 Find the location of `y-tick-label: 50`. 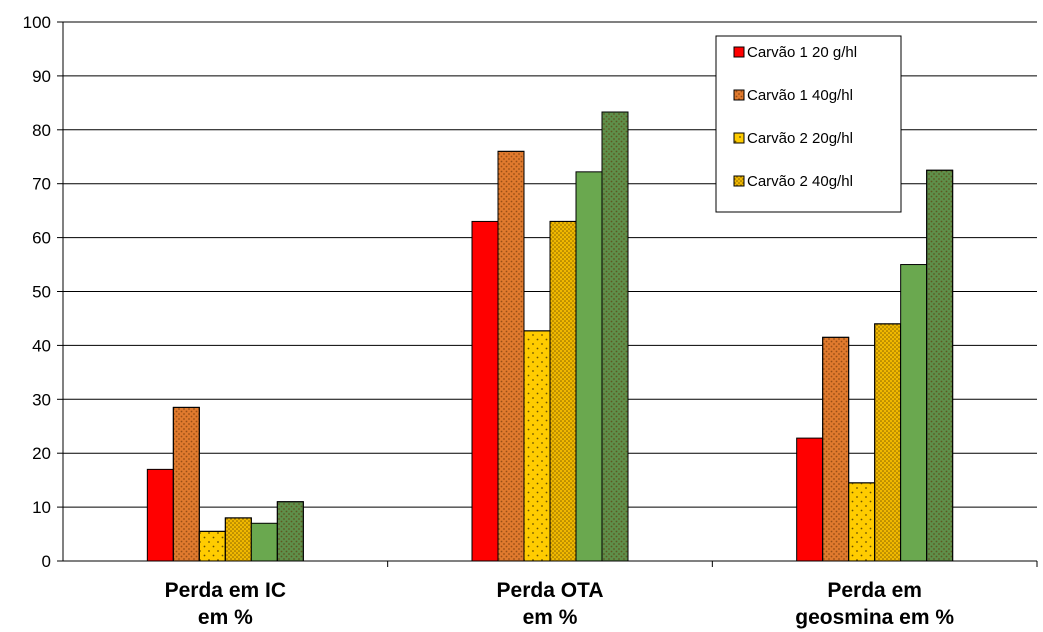

y-tick-label: 50 is located at coordinates (41, 292).